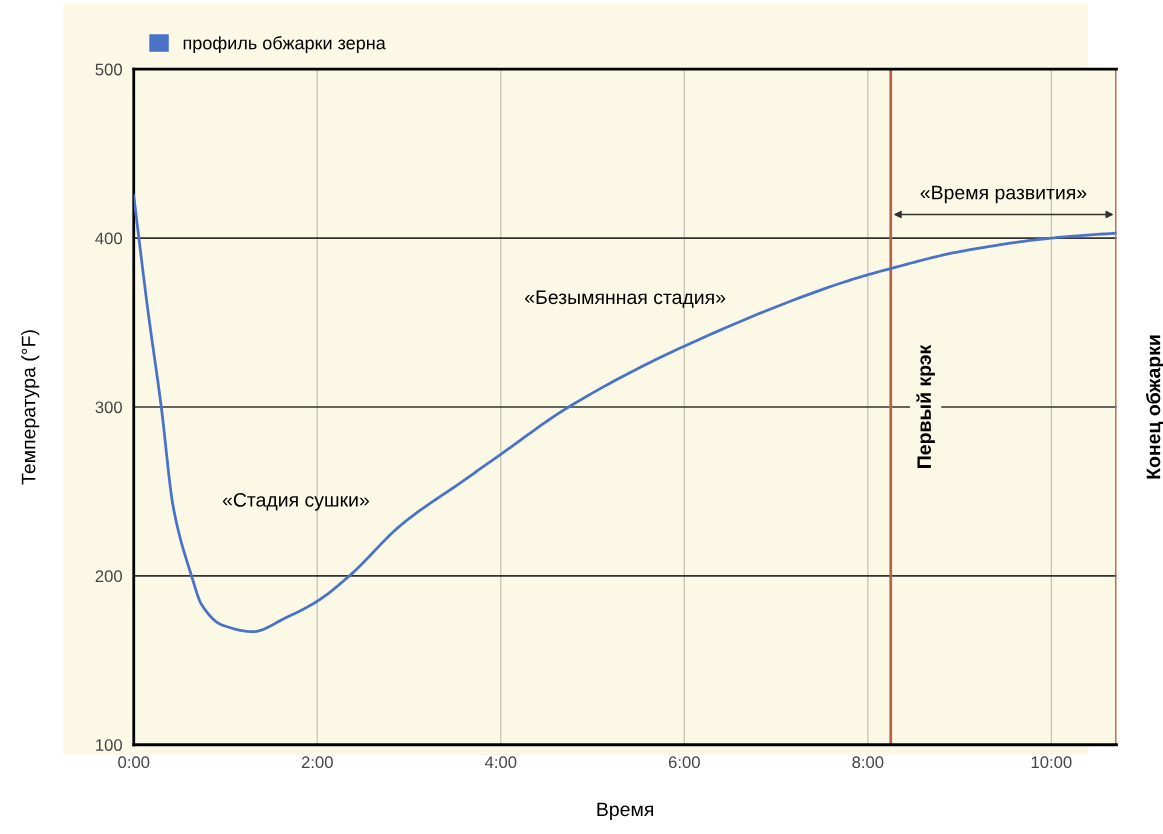 This screenshot has height=834, width=1163. What do you see at coordinates (134, 762) in the screenshot?
I see `x-tick-label: 0:00` at bounding box center [134, 762].